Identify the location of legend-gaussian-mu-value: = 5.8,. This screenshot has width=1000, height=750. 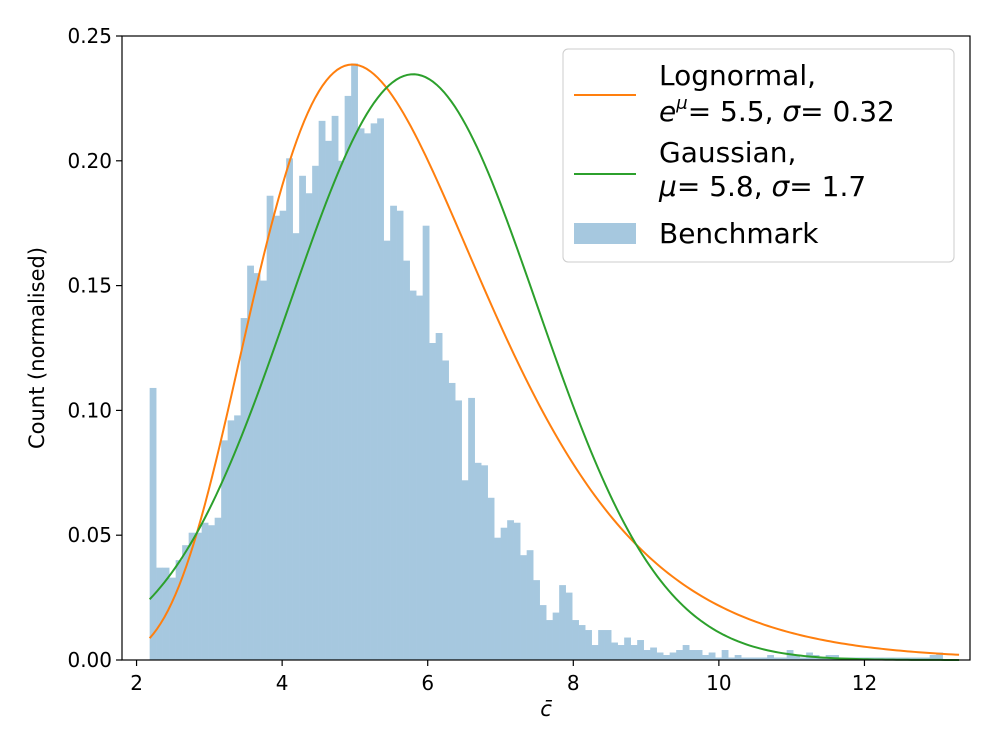
(724, 186).